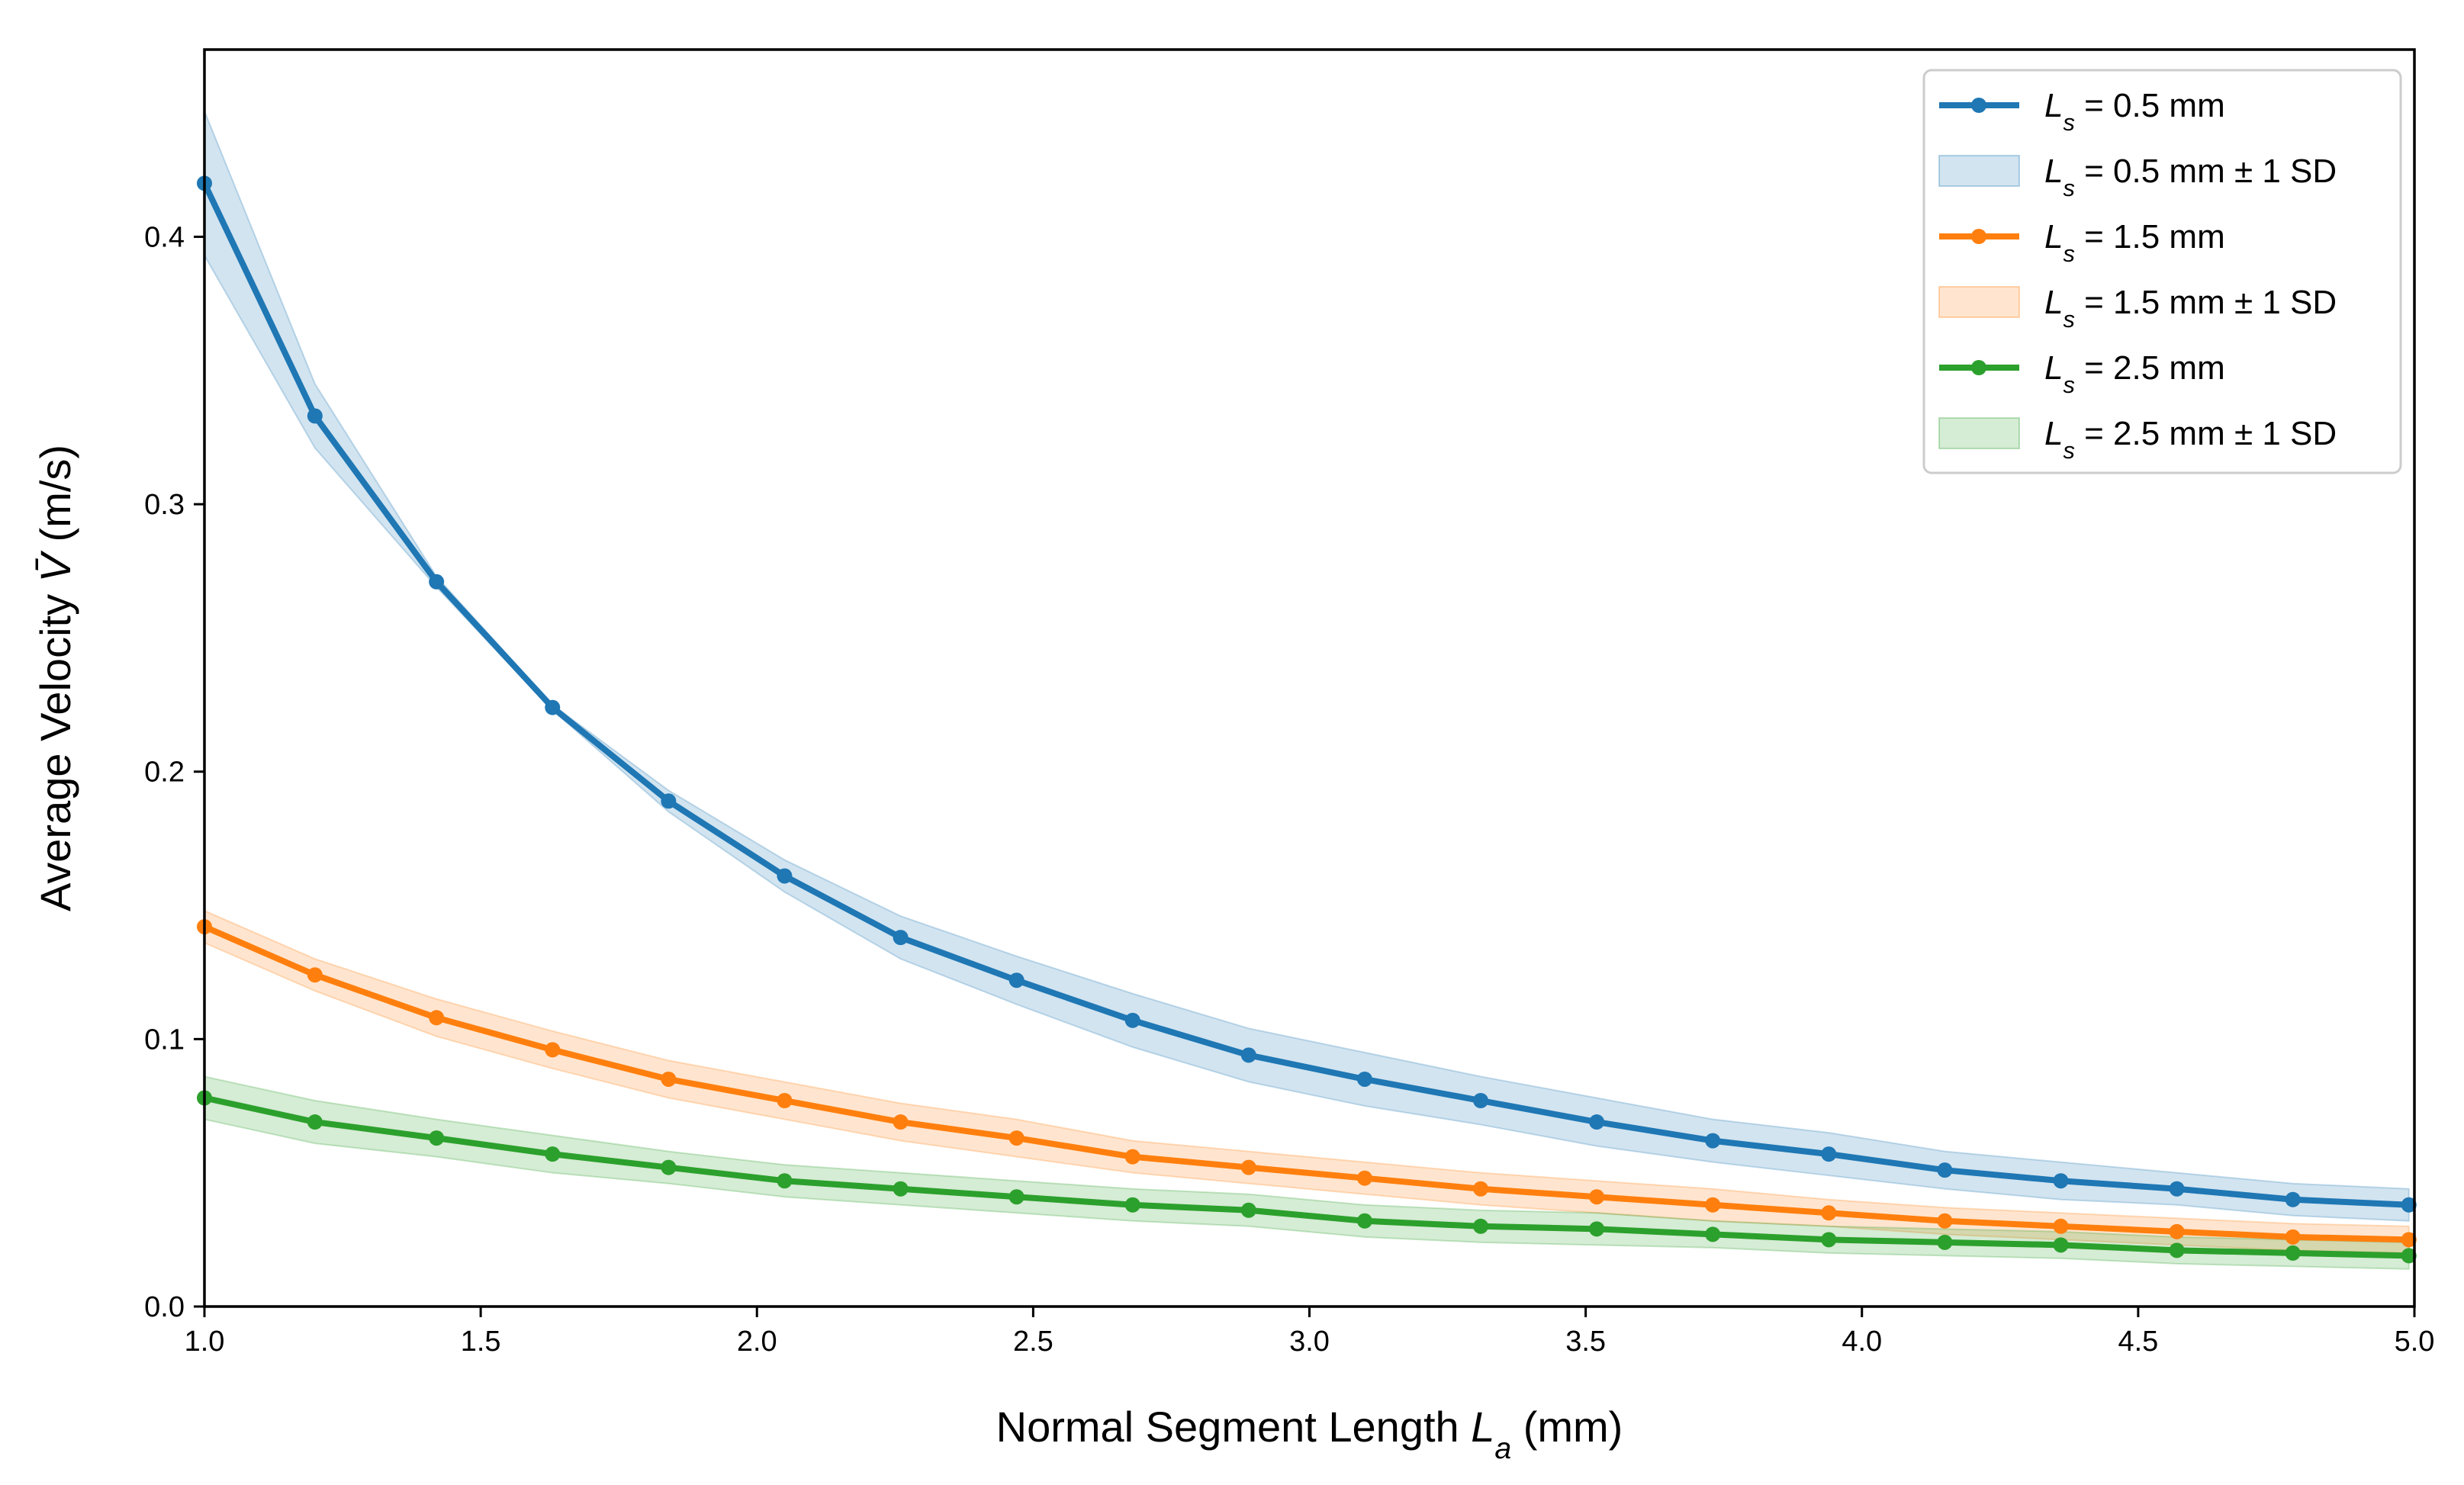 This screenshot has height=1485, width=2464. I want to click on legend-band-label-0-5-mm: Ls = 0.5 mm ± 1 SD, so click(2190, 177).